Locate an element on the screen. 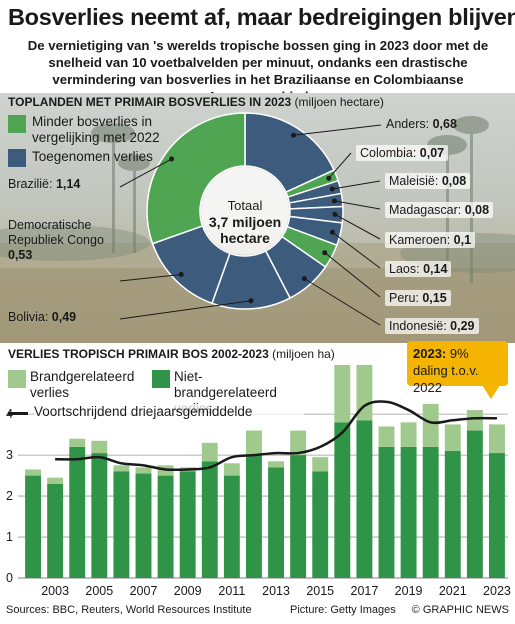 This screenshot has width=515, height=624. label-bolivia: Bolivia: 0,49 is located at coordinates (42, 317).